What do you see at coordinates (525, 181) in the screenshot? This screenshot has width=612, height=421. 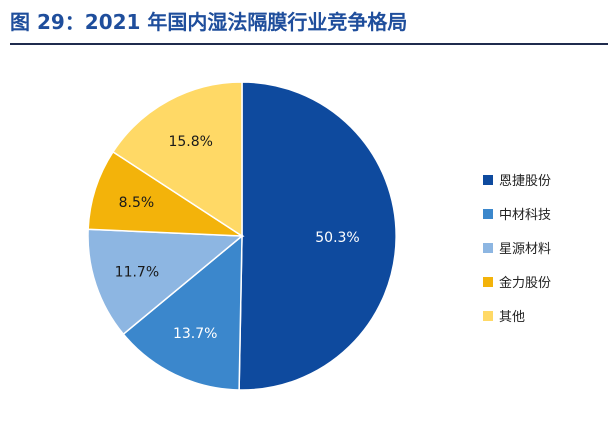 I see `legend-label-1: 恩捷股份` at bounding box center [525, 181].